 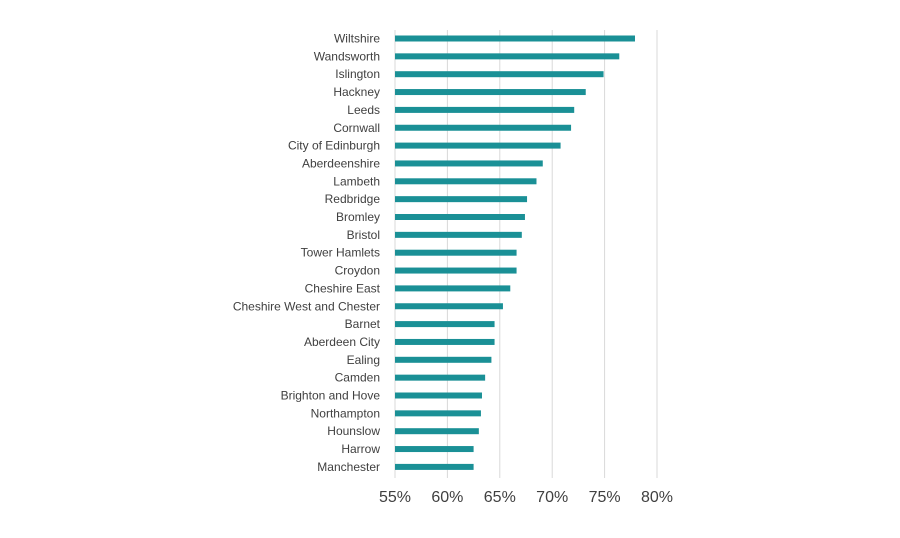 I want to click on x-tick-label: 70%, so click(x=552, y=497).